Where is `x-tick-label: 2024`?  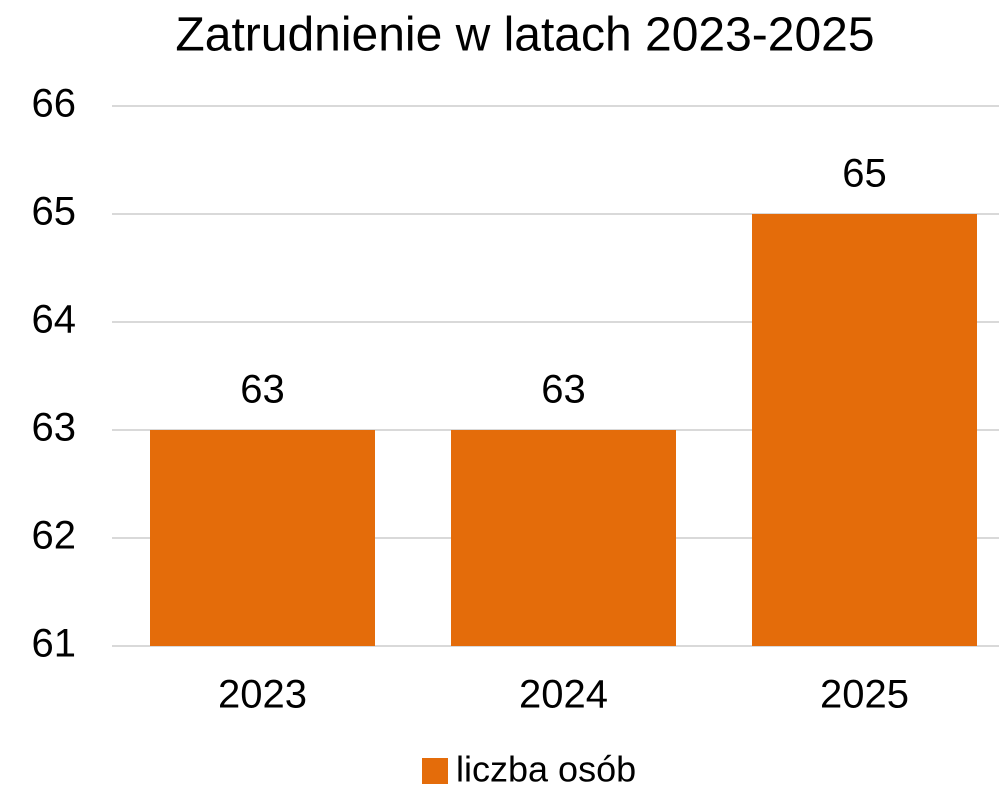 x-tick-label: 2024 is located at coordinates (563, 695).